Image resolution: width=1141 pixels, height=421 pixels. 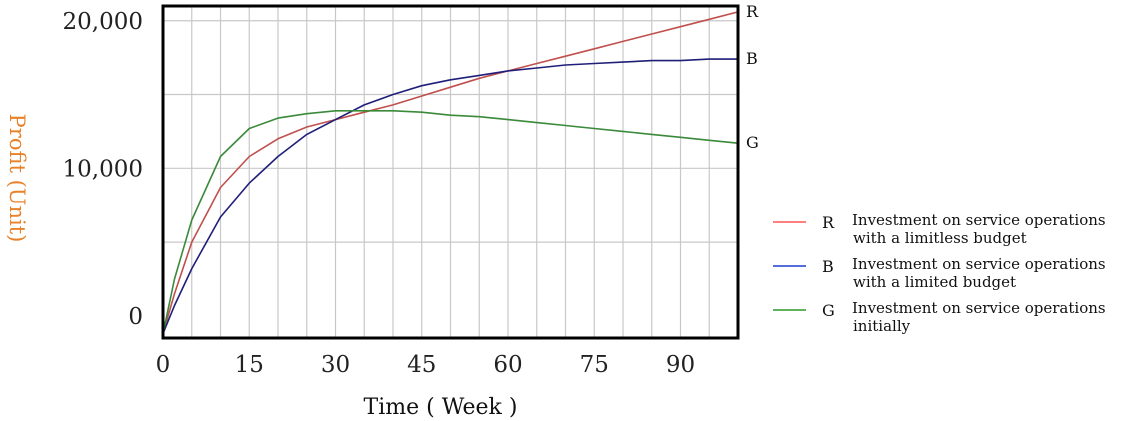 What do you see at coordinates (828, 266) in the screenshot?
I see `legend-series-name: B` at bounding box center [828, 266].